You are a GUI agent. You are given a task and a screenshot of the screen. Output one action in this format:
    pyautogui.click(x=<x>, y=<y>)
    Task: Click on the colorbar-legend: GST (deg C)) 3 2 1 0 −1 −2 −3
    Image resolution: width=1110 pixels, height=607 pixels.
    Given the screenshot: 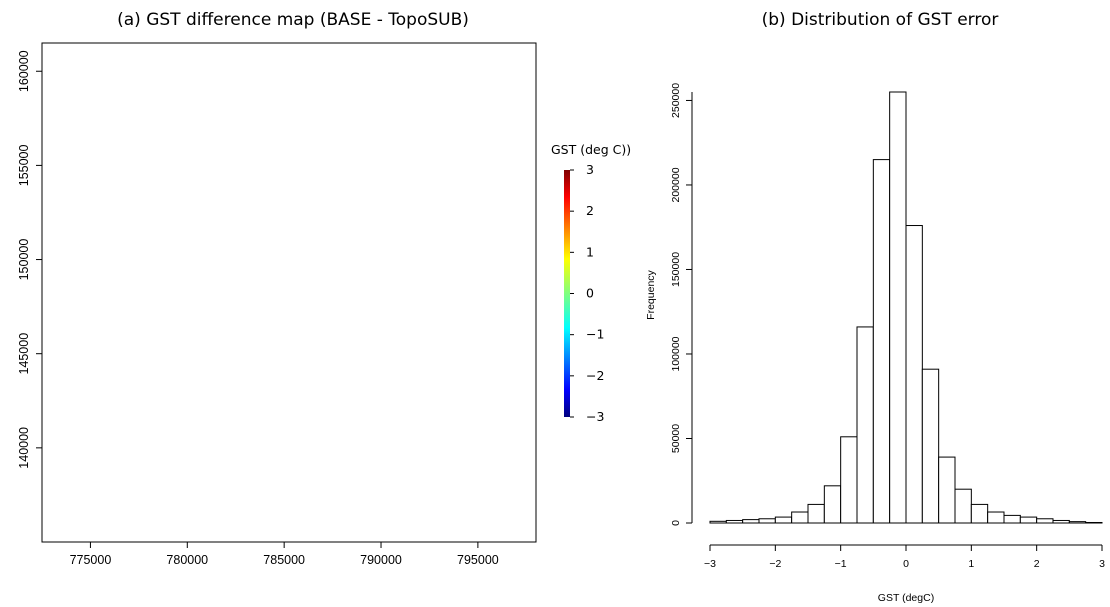 What is the action you would take?
    pyautogui.click(x=591, y=283)
    